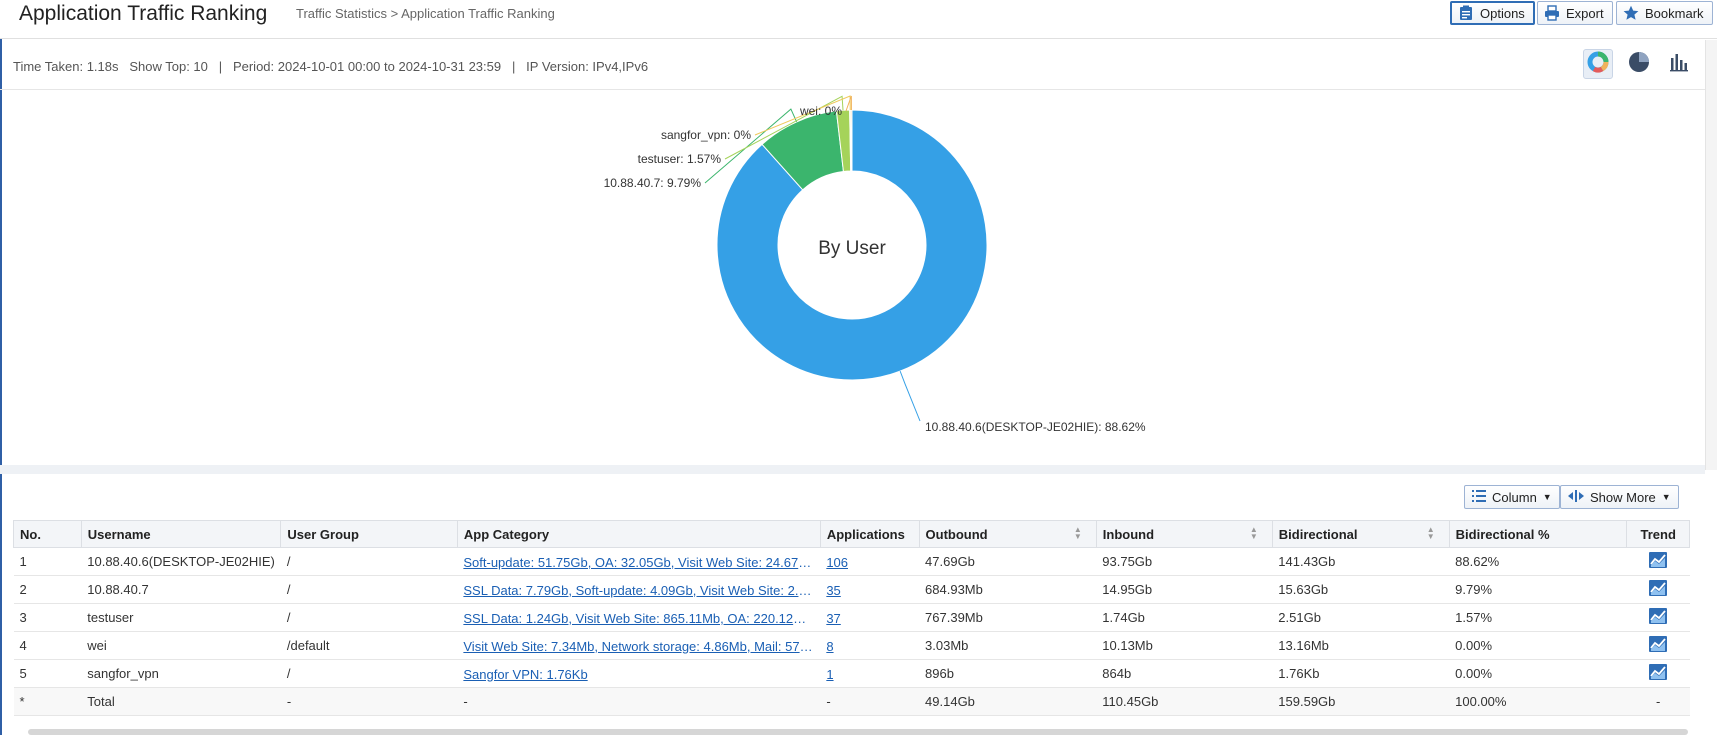  What do you see at coordinates (1007, 534) in the screenshot?
I see `col-header-outbound: Outbound ▲ ▼` at bounding box center [1007, 534].